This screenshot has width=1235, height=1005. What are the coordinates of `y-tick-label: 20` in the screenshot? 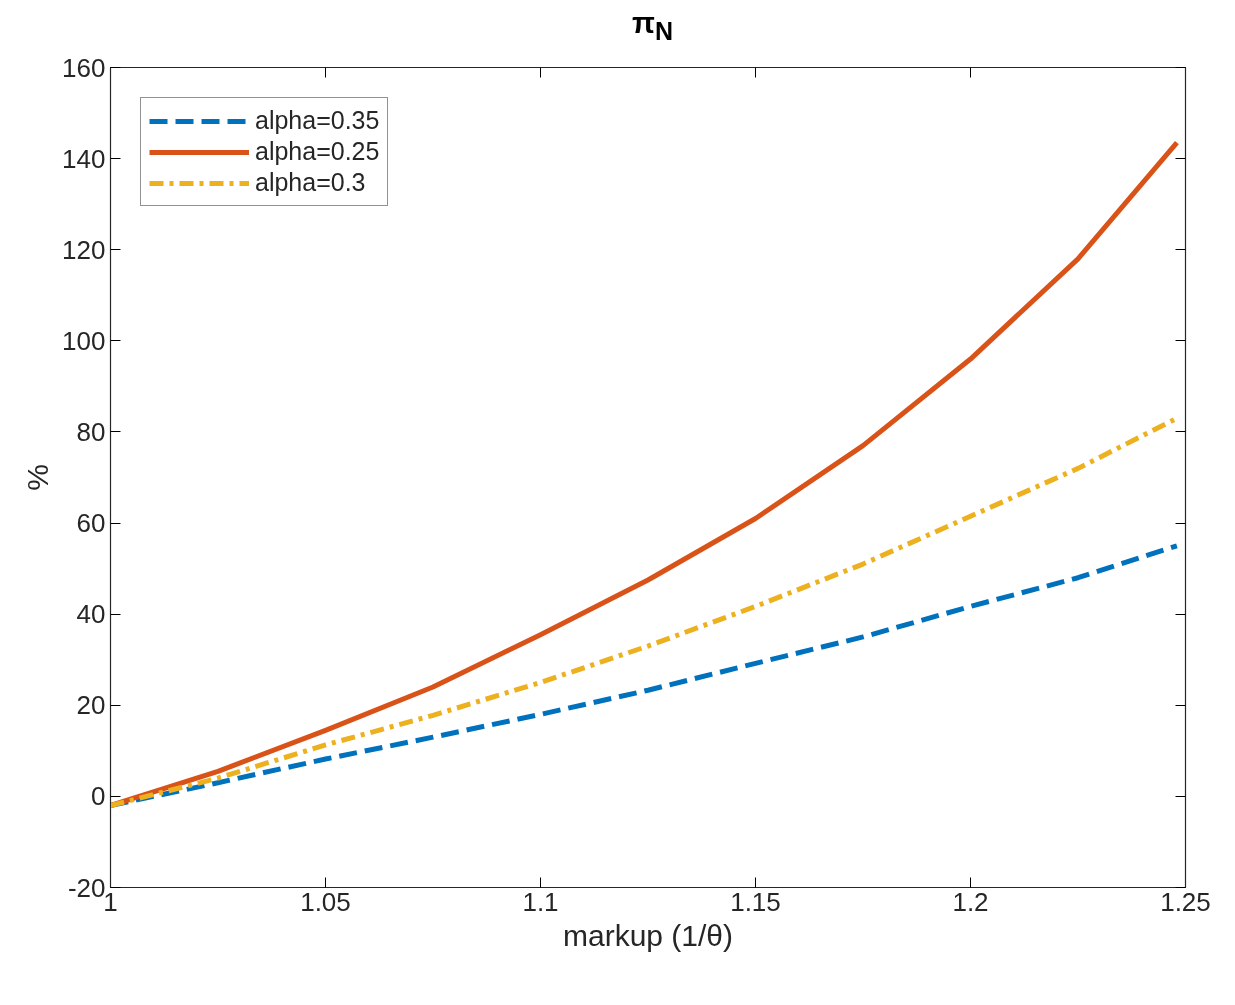 It's located at (91, 705).